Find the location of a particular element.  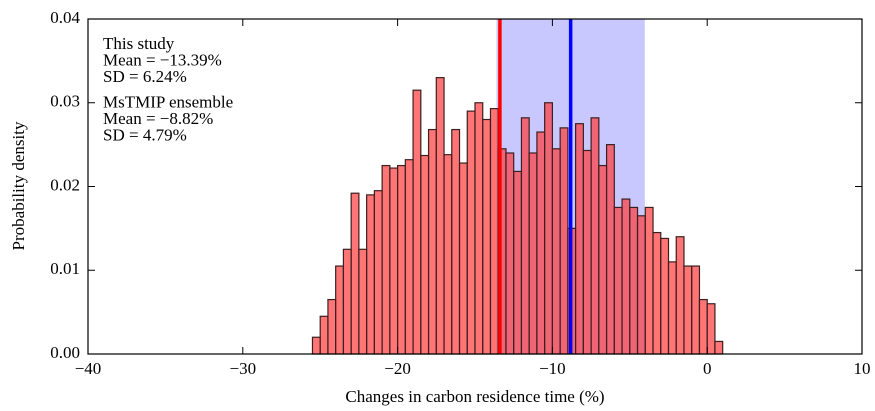

annotation: Mean = −8.82% is located at coordinates (158, 118).